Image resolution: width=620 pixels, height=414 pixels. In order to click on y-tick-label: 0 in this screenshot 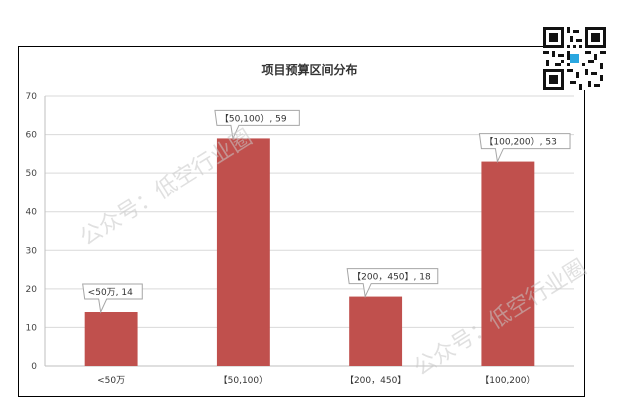, I will do `click(34, 367)`.